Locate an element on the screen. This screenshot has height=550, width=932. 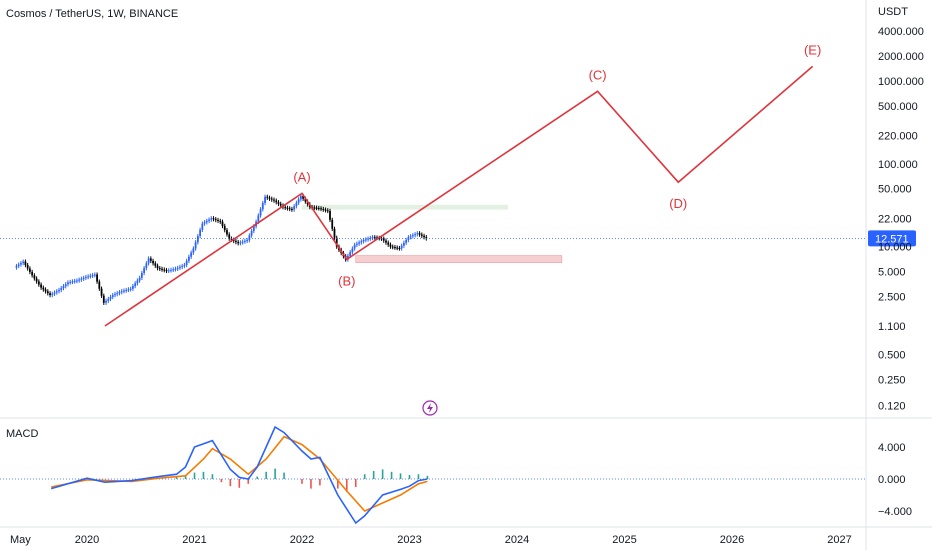
price-tick-label: 1.100 is located at coordinates (892, 327).